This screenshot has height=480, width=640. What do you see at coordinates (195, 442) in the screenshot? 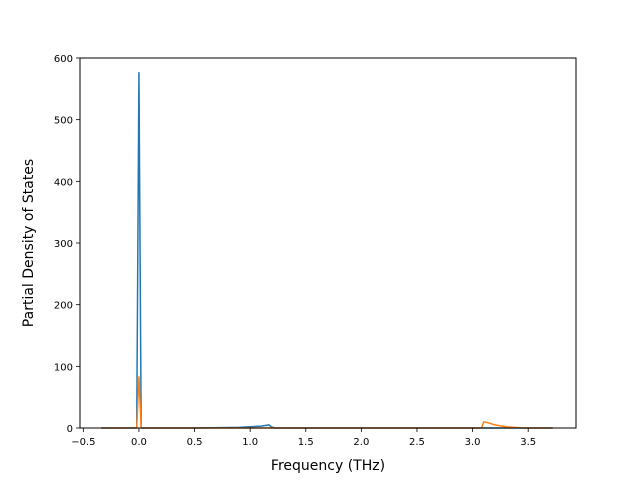
I see `x-tick-label: 0.5` at bounding box center [195, 442].